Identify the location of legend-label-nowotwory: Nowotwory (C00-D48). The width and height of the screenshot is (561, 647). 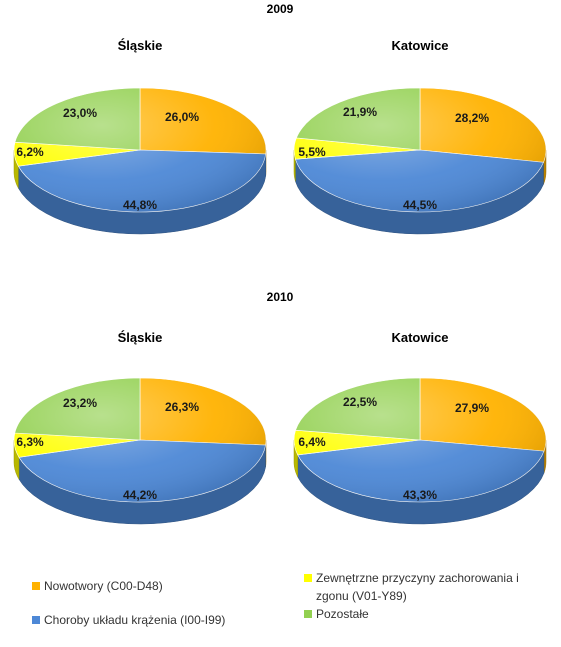
(103, 586).